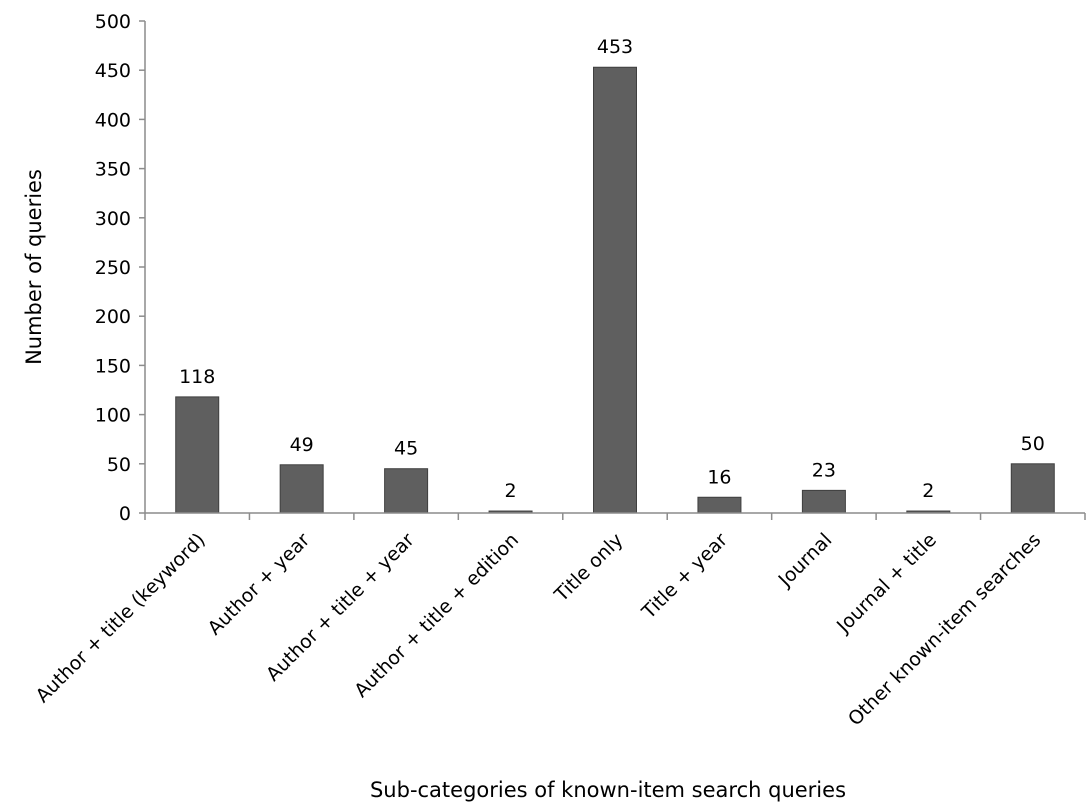  I want to click on x-category-label: Journal, so click(805, 560).